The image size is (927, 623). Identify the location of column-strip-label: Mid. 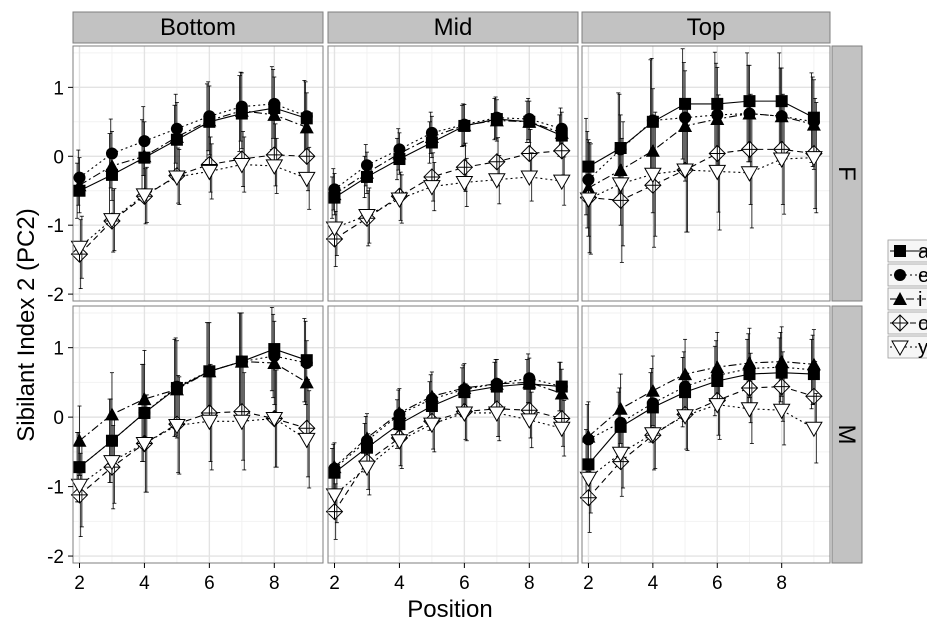
(453, 27).